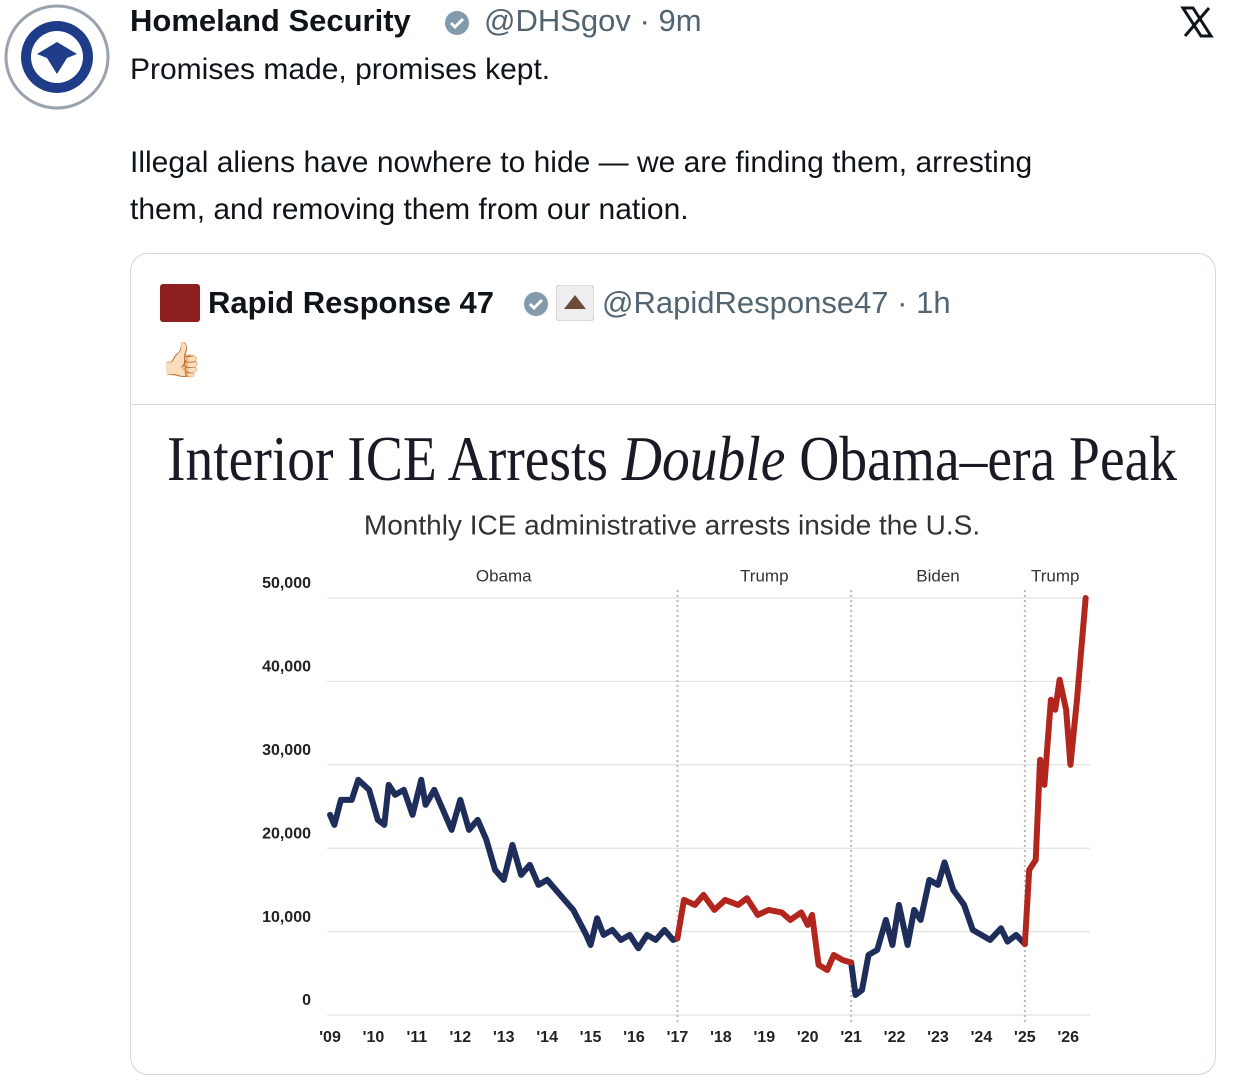 The width and height of the screenshot is (1239, 1075). I want to click on x-tick-label: '18, so click(721, 1037).